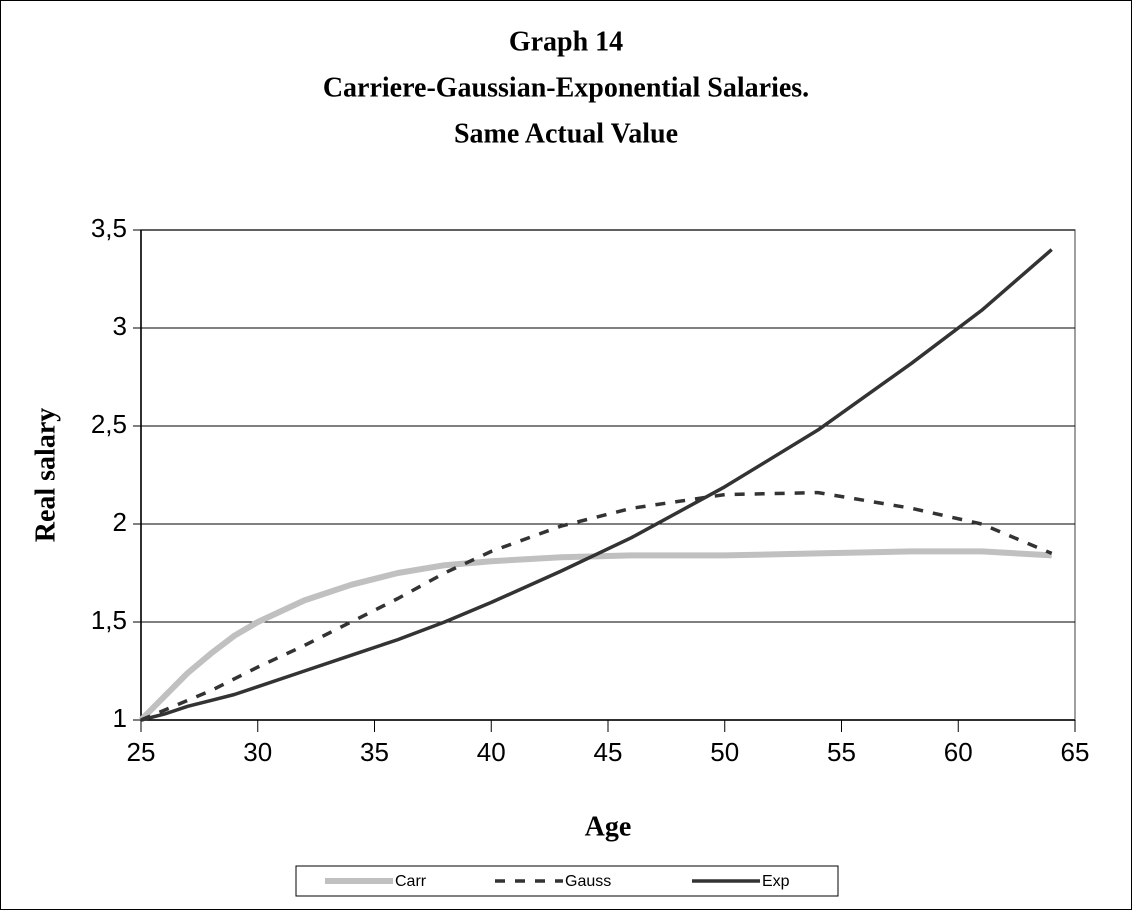 The height and width of the screenshot is (910, 1132). What do you see at coordinates (109, 424) in the screenshot?
I see `y-tick-label: 2,5` at bounding box center [109, 424].